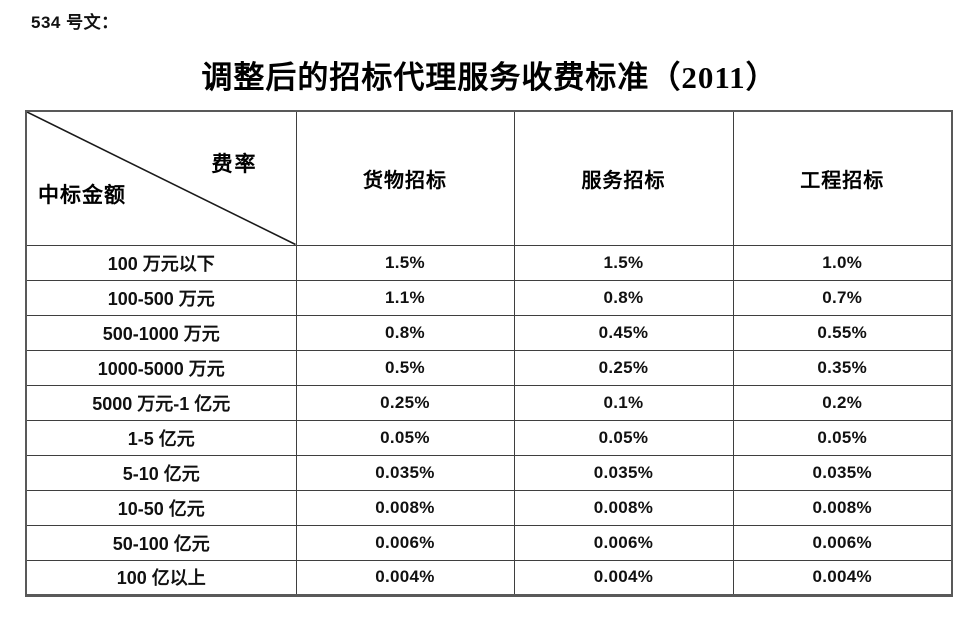 This screenshot has height=629, width=979. Describe the element at coordinates (161, 402) in the screenshot. I see `row-label: 5000 万元-1 亿元` at that location.